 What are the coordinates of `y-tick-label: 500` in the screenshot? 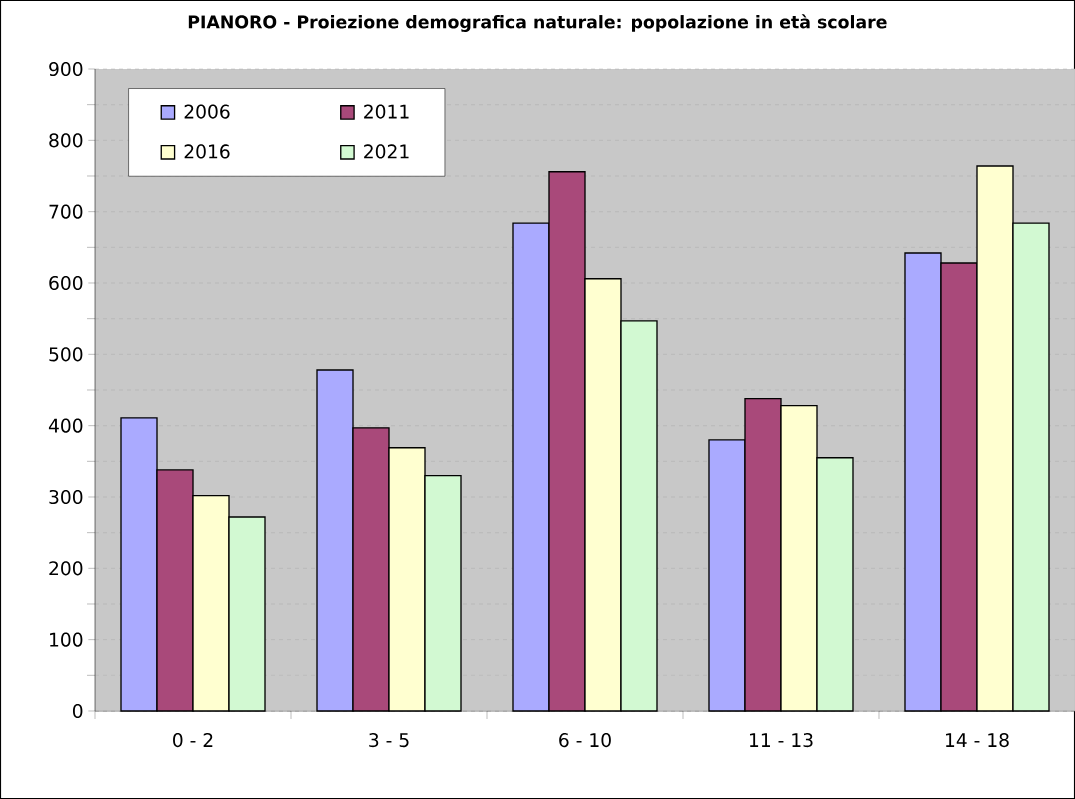 It's located at (66, 354).